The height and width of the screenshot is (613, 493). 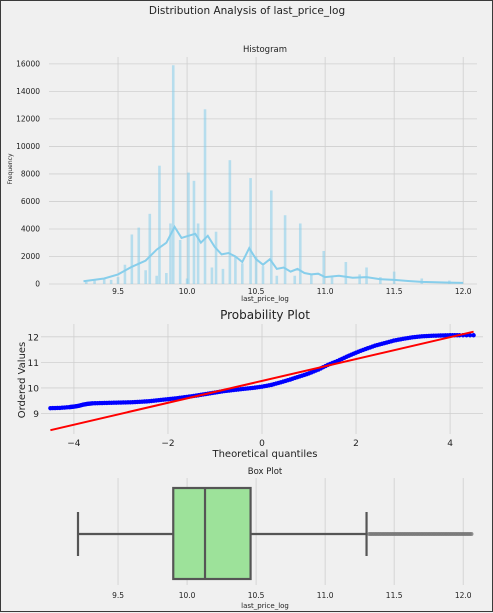 I want to click on box-plot-x-tick-label: 12.0, so click(x=463, y=595).